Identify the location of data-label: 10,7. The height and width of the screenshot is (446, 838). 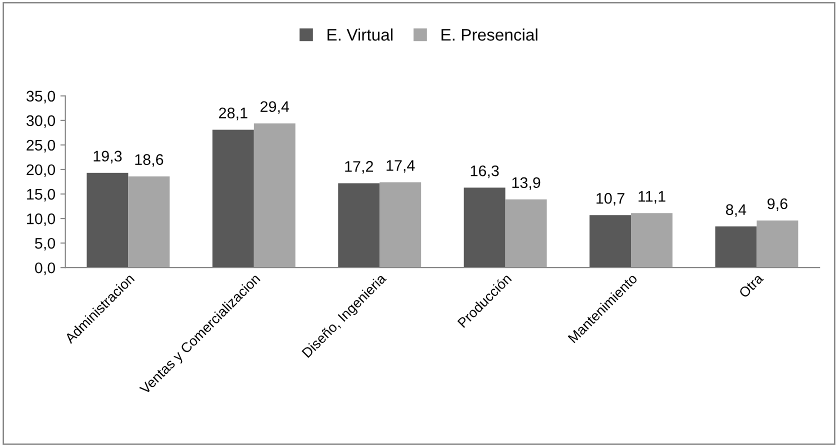
(610, 199).